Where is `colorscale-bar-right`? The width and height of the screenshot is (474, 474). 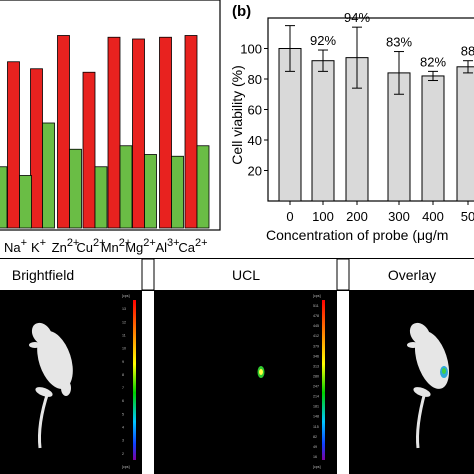 colorscale-bar-right is located at coordinates (323, 380).